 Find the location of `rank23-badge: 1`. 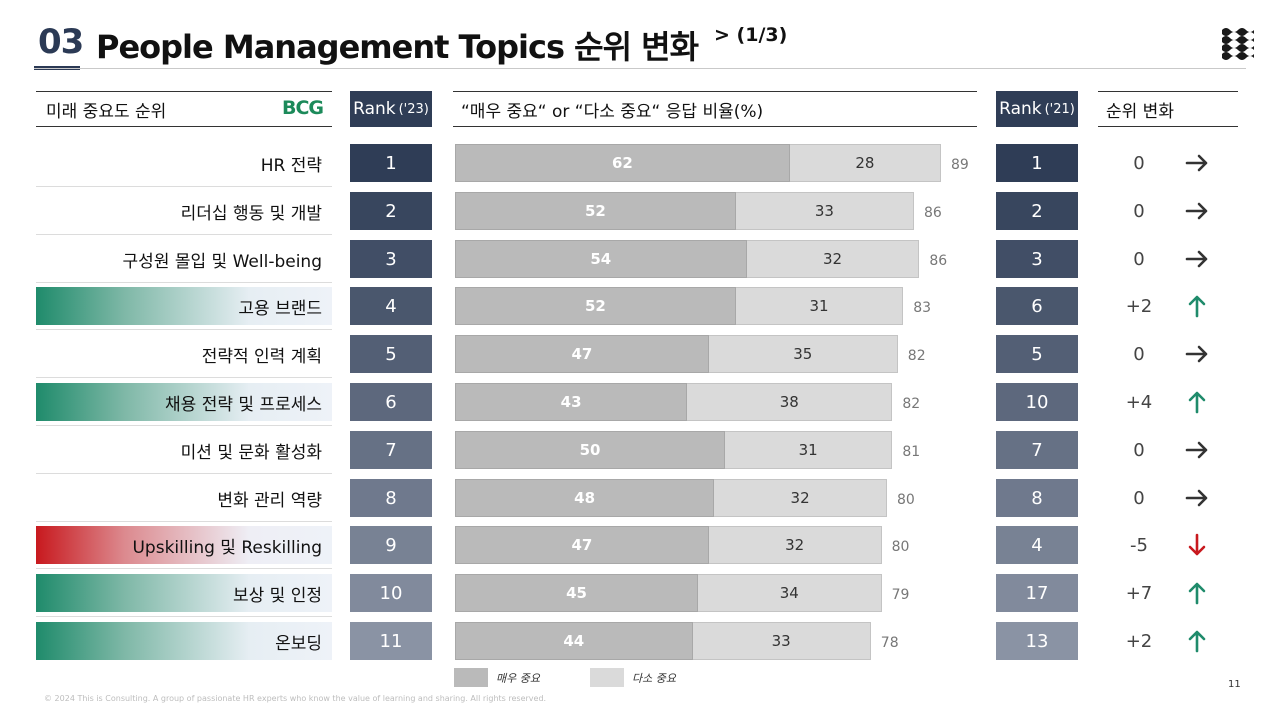

rank23-badge: 1 is located at coordinates (391, 163).